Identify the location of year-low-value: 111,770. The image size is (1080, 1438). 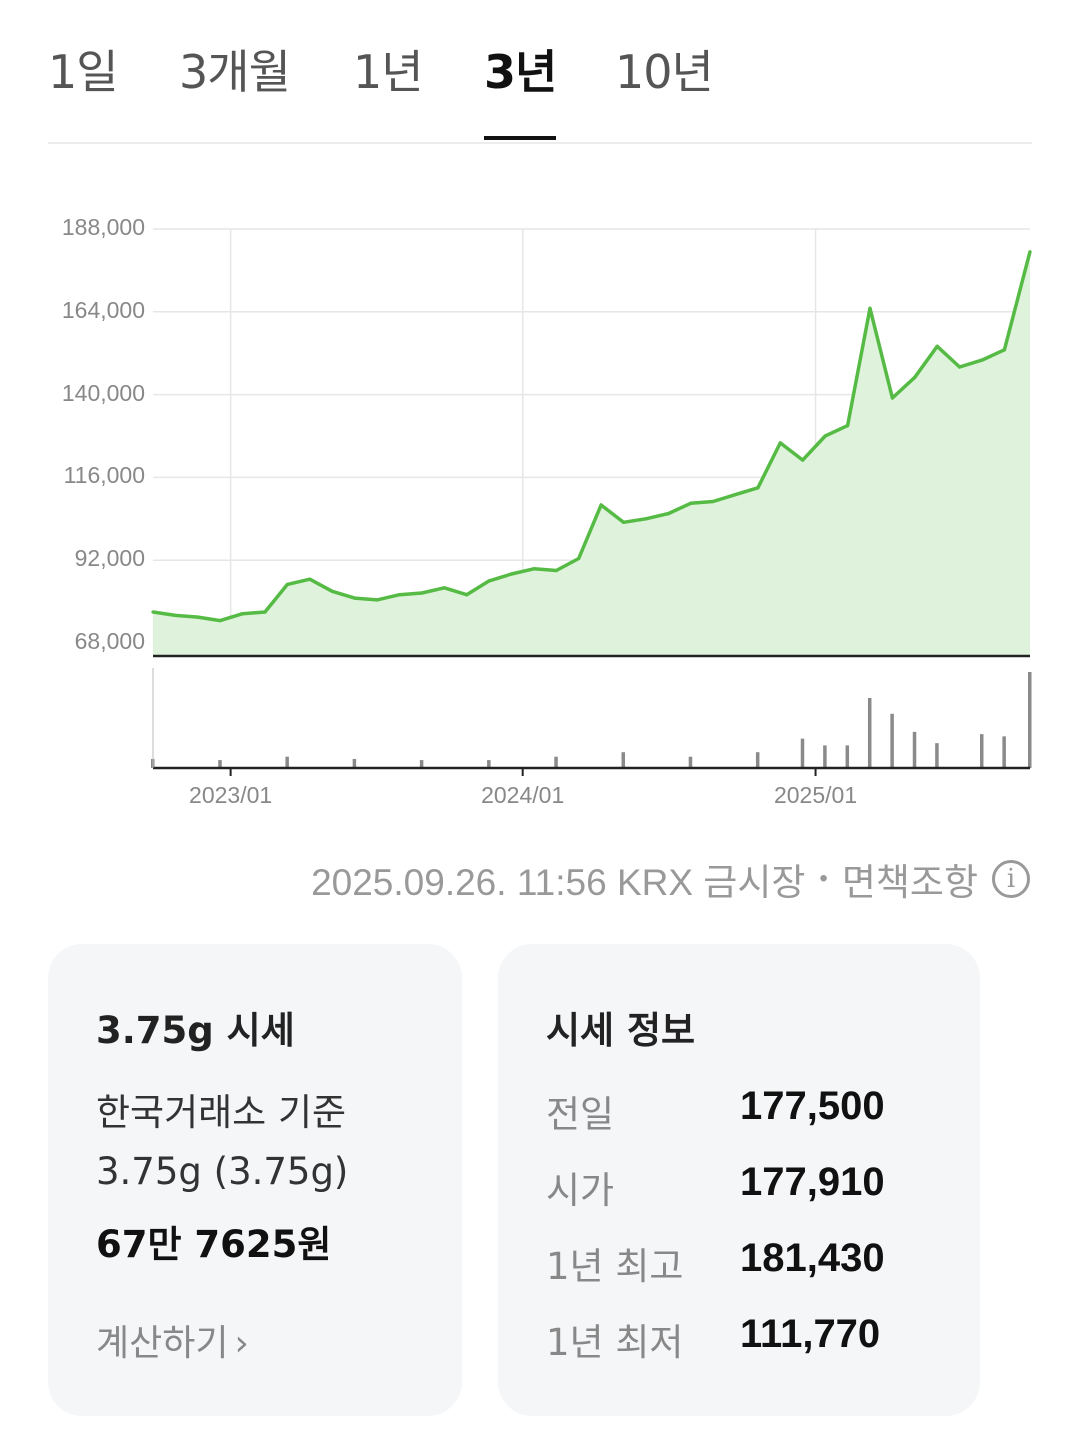
(810, 1334).